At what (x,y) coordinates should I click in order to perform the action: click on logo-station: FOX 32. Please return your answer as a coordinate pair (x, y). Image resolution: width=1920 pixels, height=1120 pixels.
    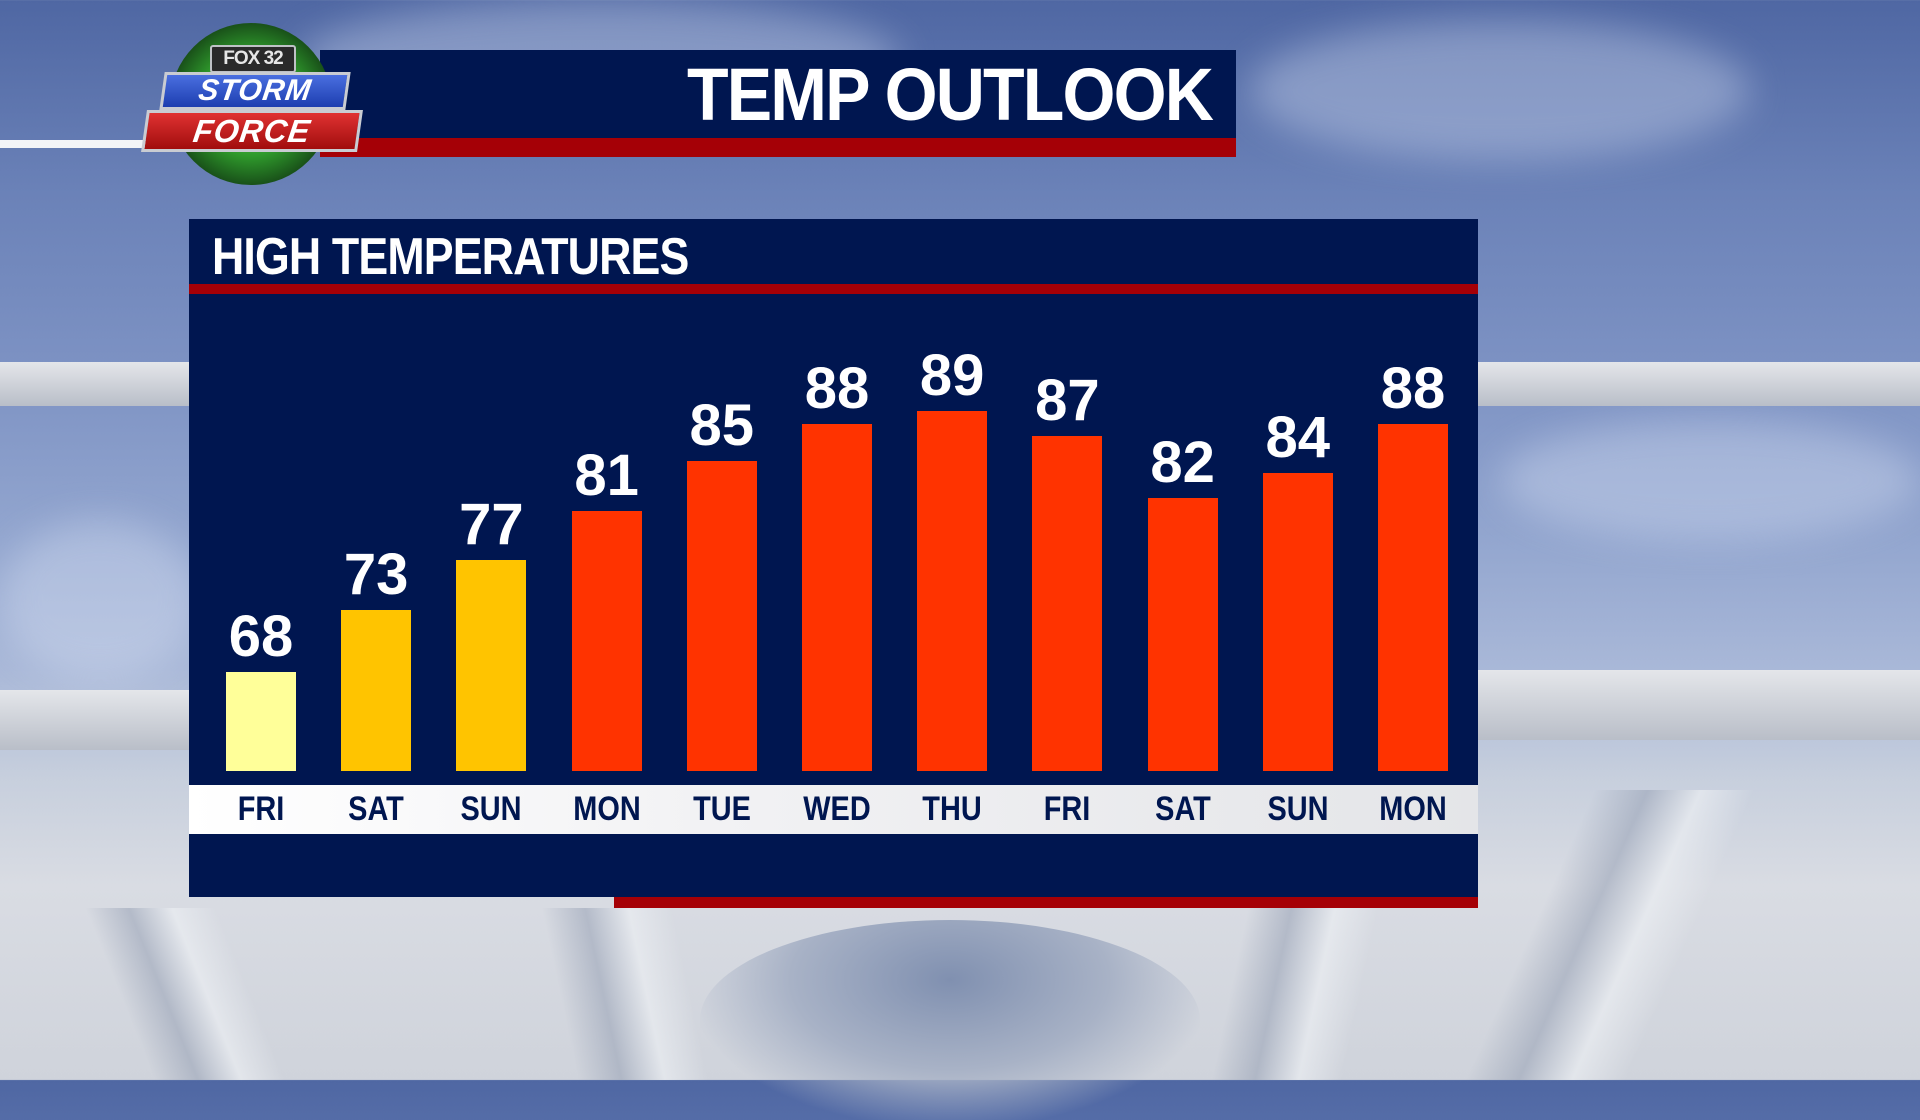
    Looking at the image, I should click on (253, 59).